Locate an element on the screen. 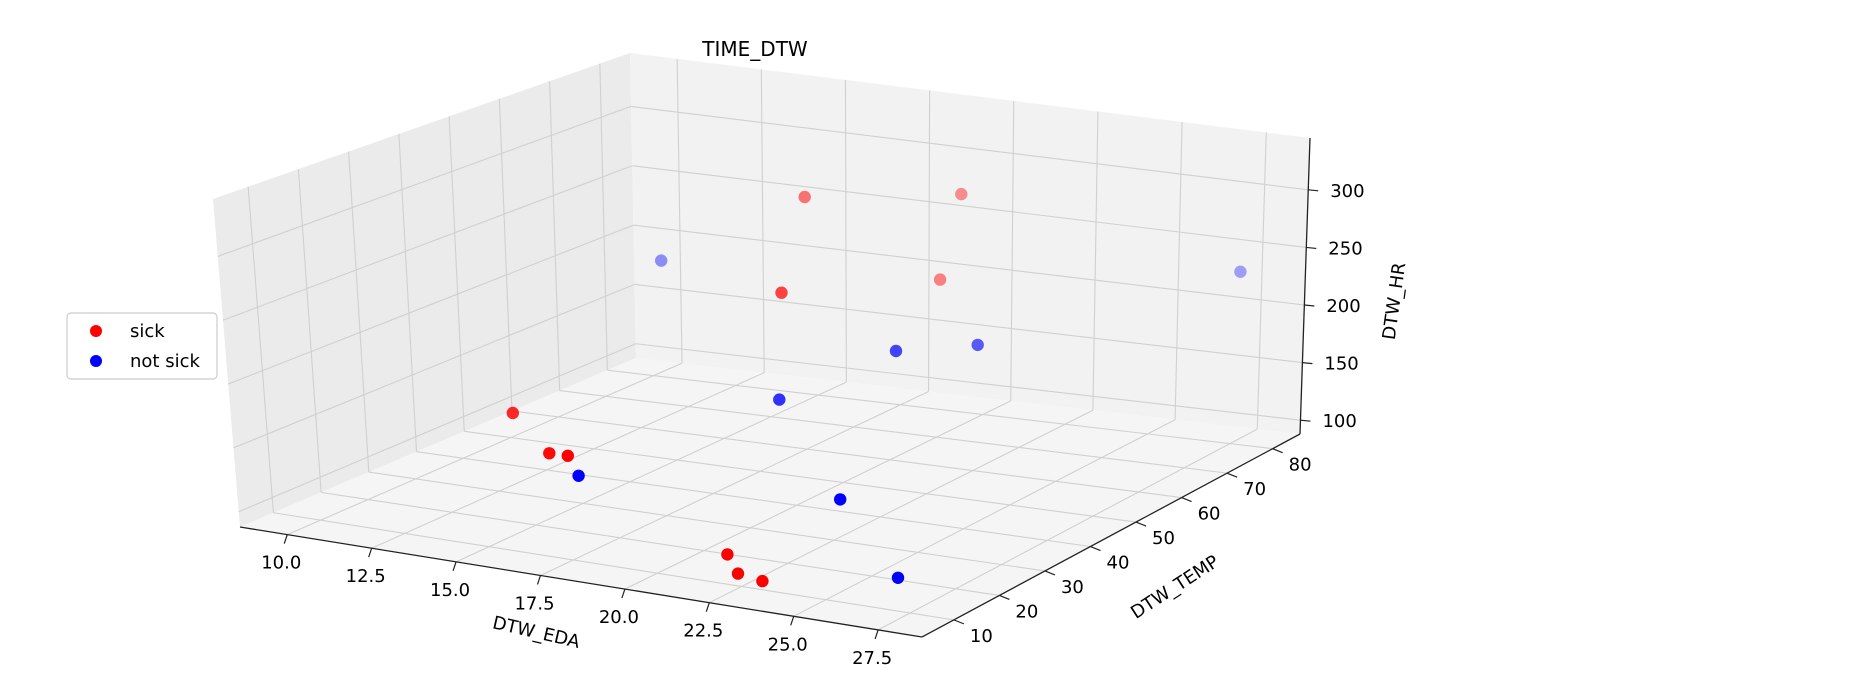 This screenshot has width=1876, height=698. legend: sick not sick is located at coordinates (142, 346).